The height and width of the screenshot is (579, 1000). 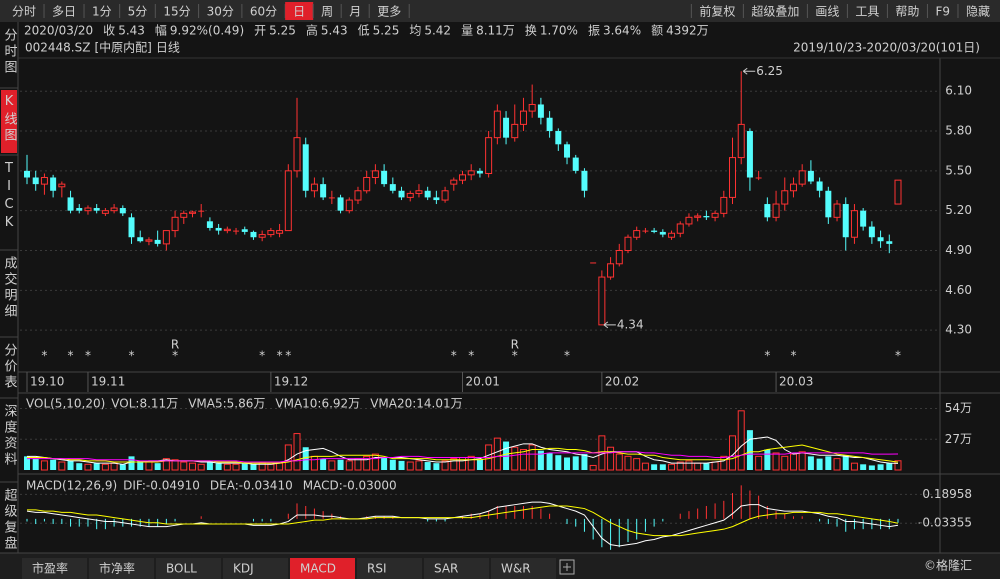 What do you see at coordinates (389, 12) in the screenshot?
I see `toolbar-tab: 更多` at bounding box center [389, 12].